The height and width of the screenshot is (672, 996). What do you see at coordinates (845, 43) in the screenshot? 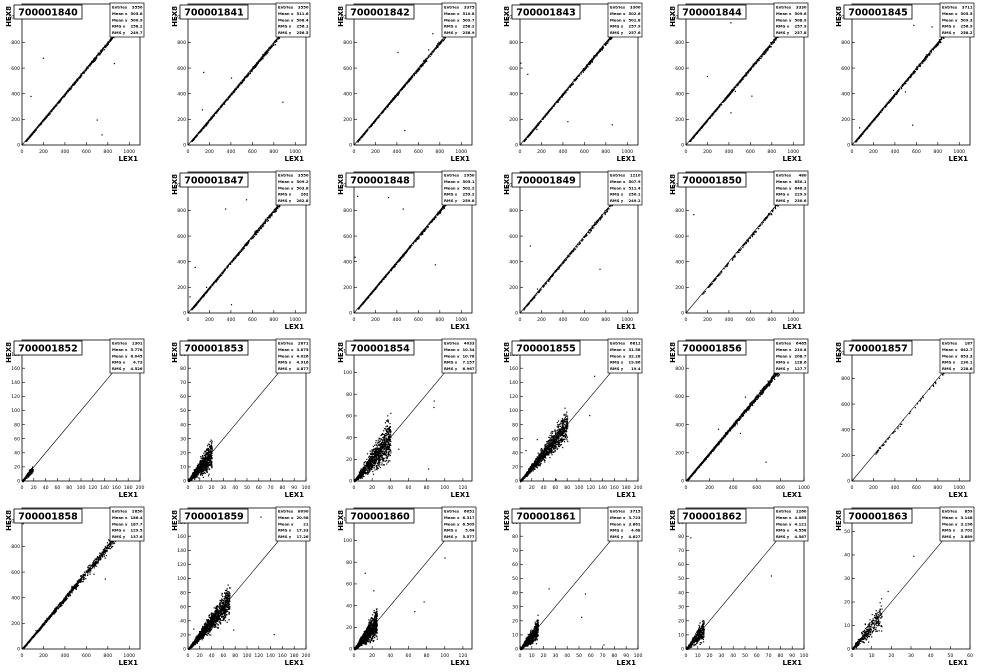
I see `y-tick-label: 800` at bounding box center [845, 43].